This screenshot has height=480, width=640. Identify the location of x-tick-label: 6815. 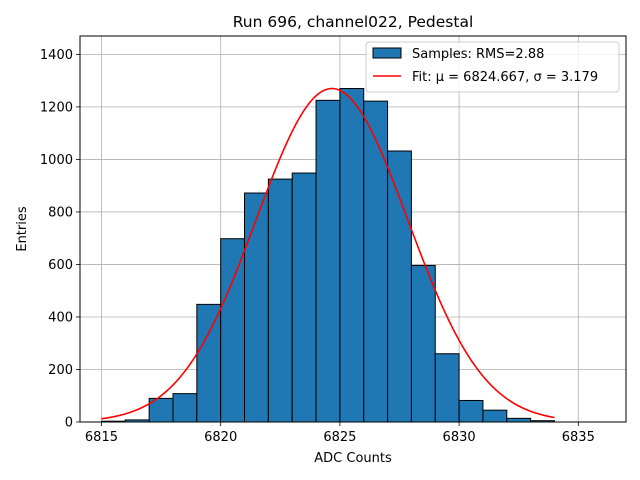
(101, 437).